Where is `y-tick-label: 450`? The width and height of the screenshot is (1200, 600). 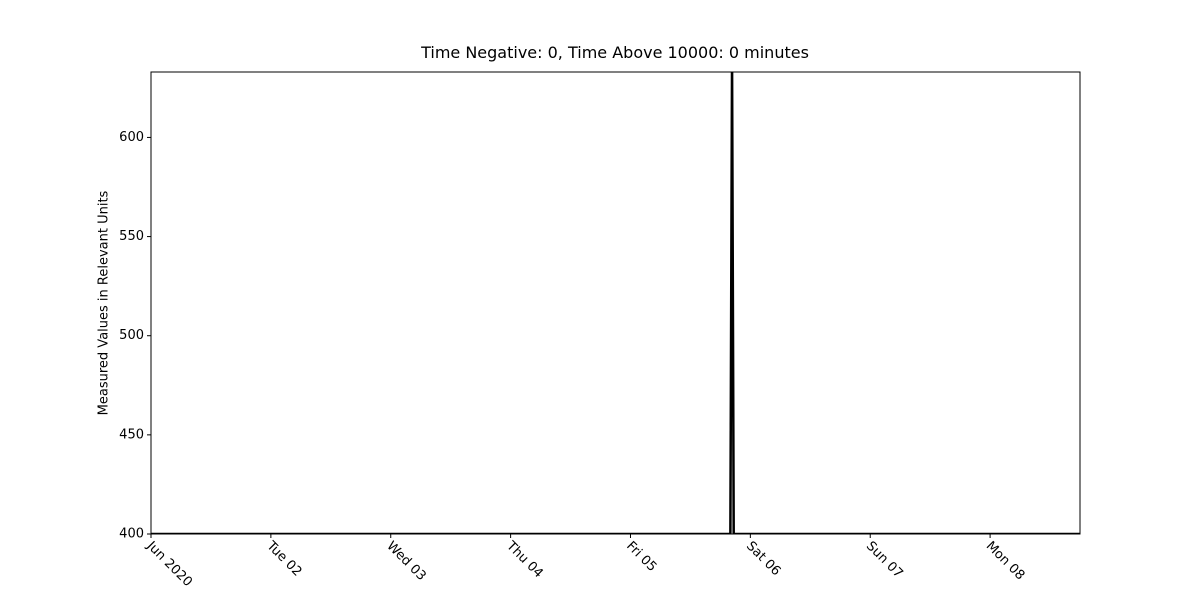
y-tick-label: 450 is located at coordinates (131, 434).